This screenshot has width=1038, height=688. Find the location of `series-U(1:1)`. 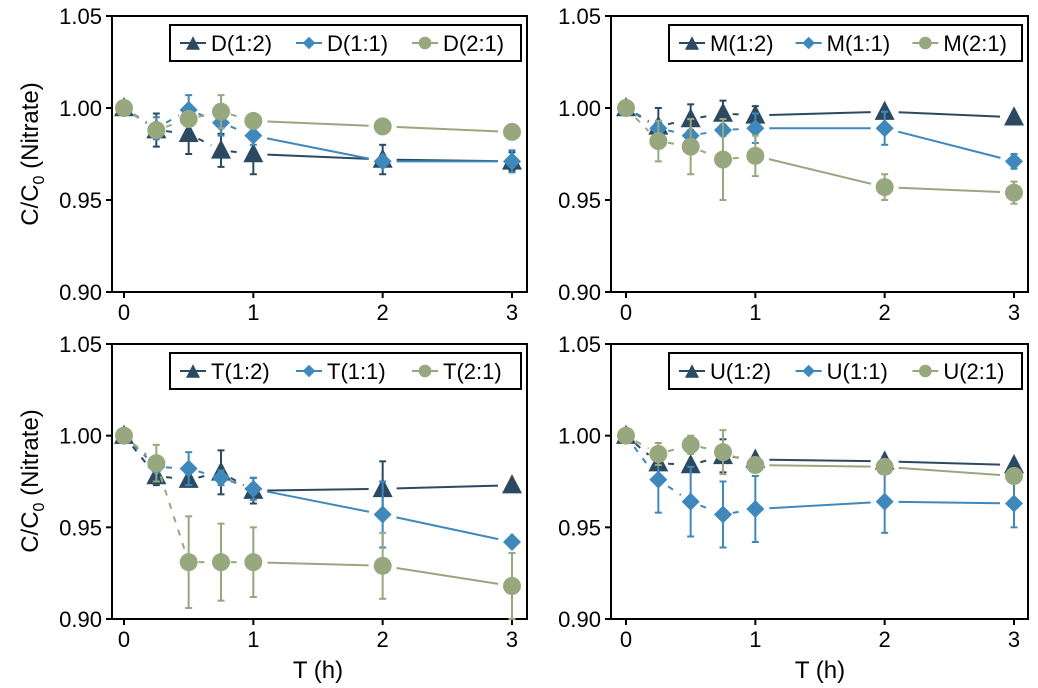

series-U(1:1) is located at coordinates (820, 487).